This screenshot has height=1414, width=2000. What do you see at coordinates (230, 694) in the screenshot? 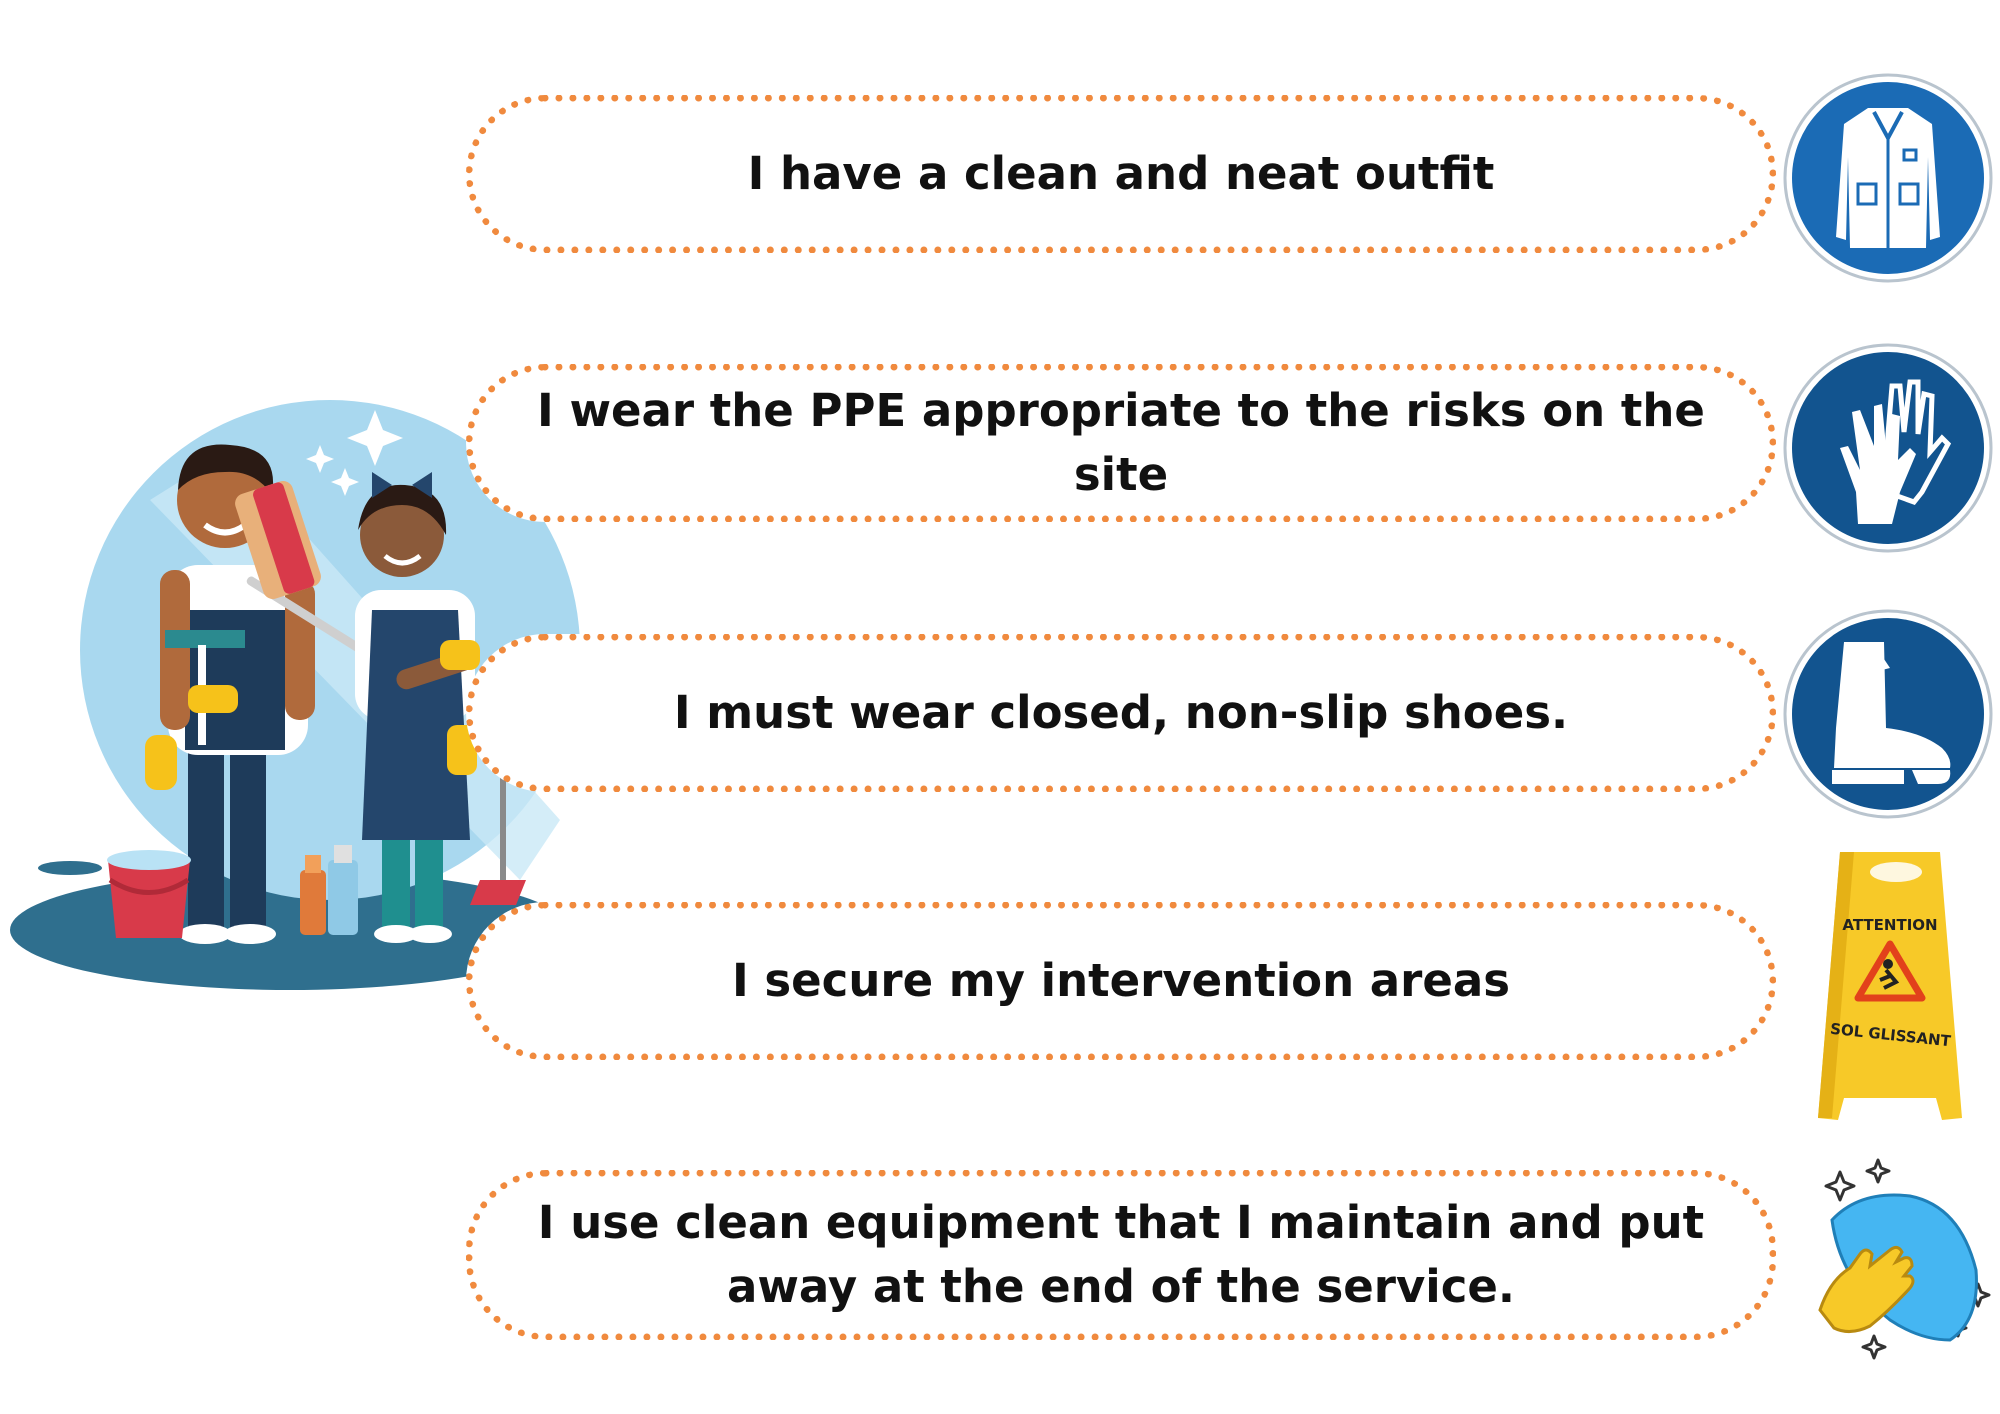
I see `male-cleaner-figure` at bounding box center [230, 694].